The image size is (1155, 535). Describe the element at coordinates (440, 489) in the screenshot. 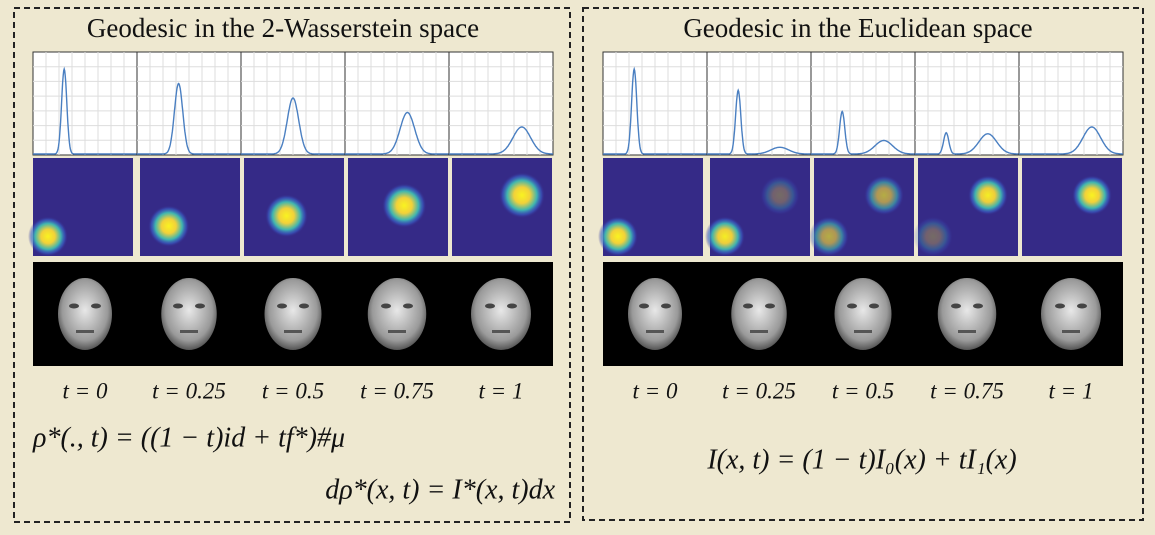

I see `formula: dρ*(x, t) = I*(x, t)dx` at that location.